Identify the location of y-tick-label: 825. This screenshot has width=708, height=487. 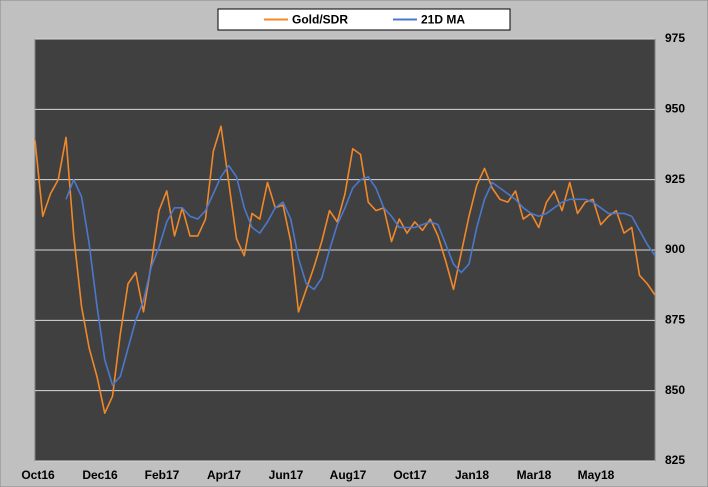
(675, 460).